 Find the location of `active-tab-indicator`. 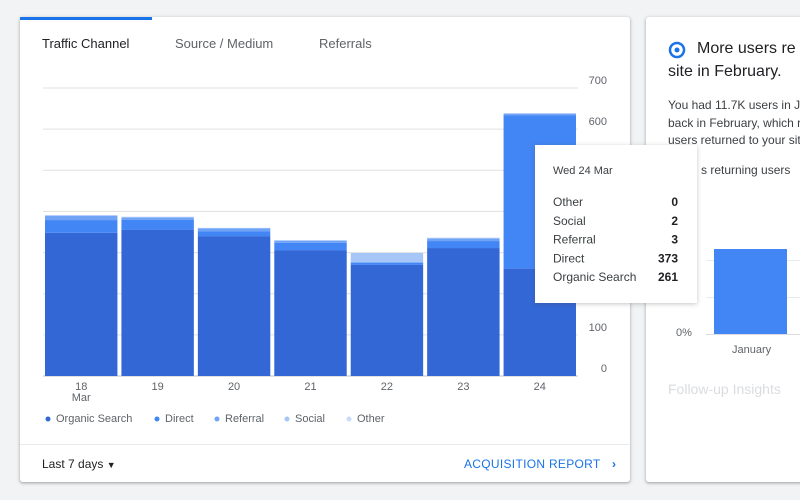

active-tab-indicator is located at coordinates (86, 18).